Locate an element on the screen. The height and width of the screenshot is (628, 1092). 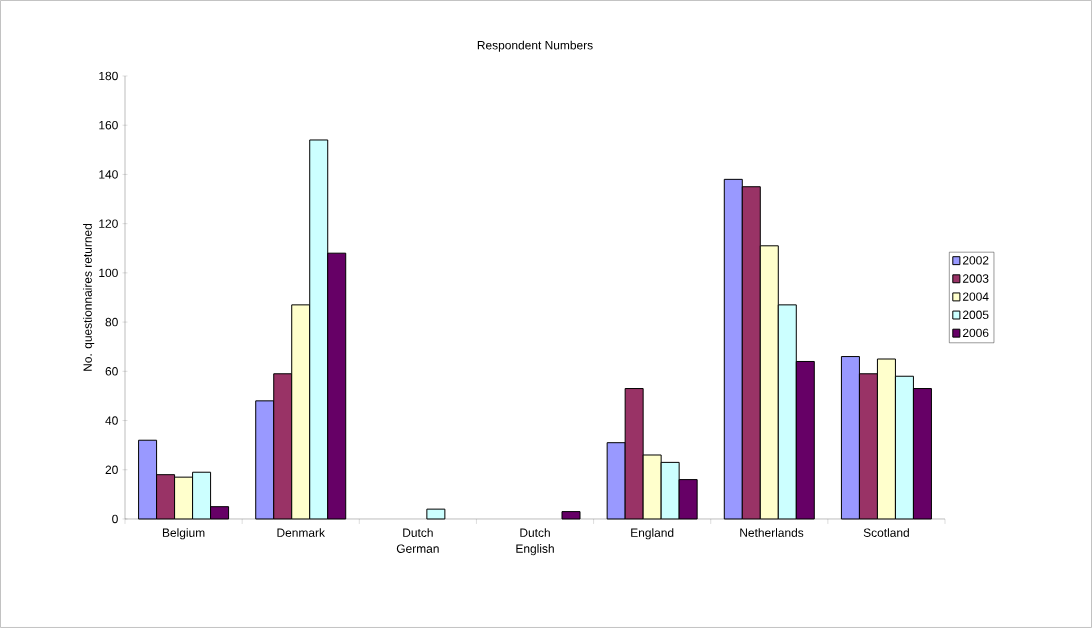
x-tick-label: England is located at coordinates (652, 534).